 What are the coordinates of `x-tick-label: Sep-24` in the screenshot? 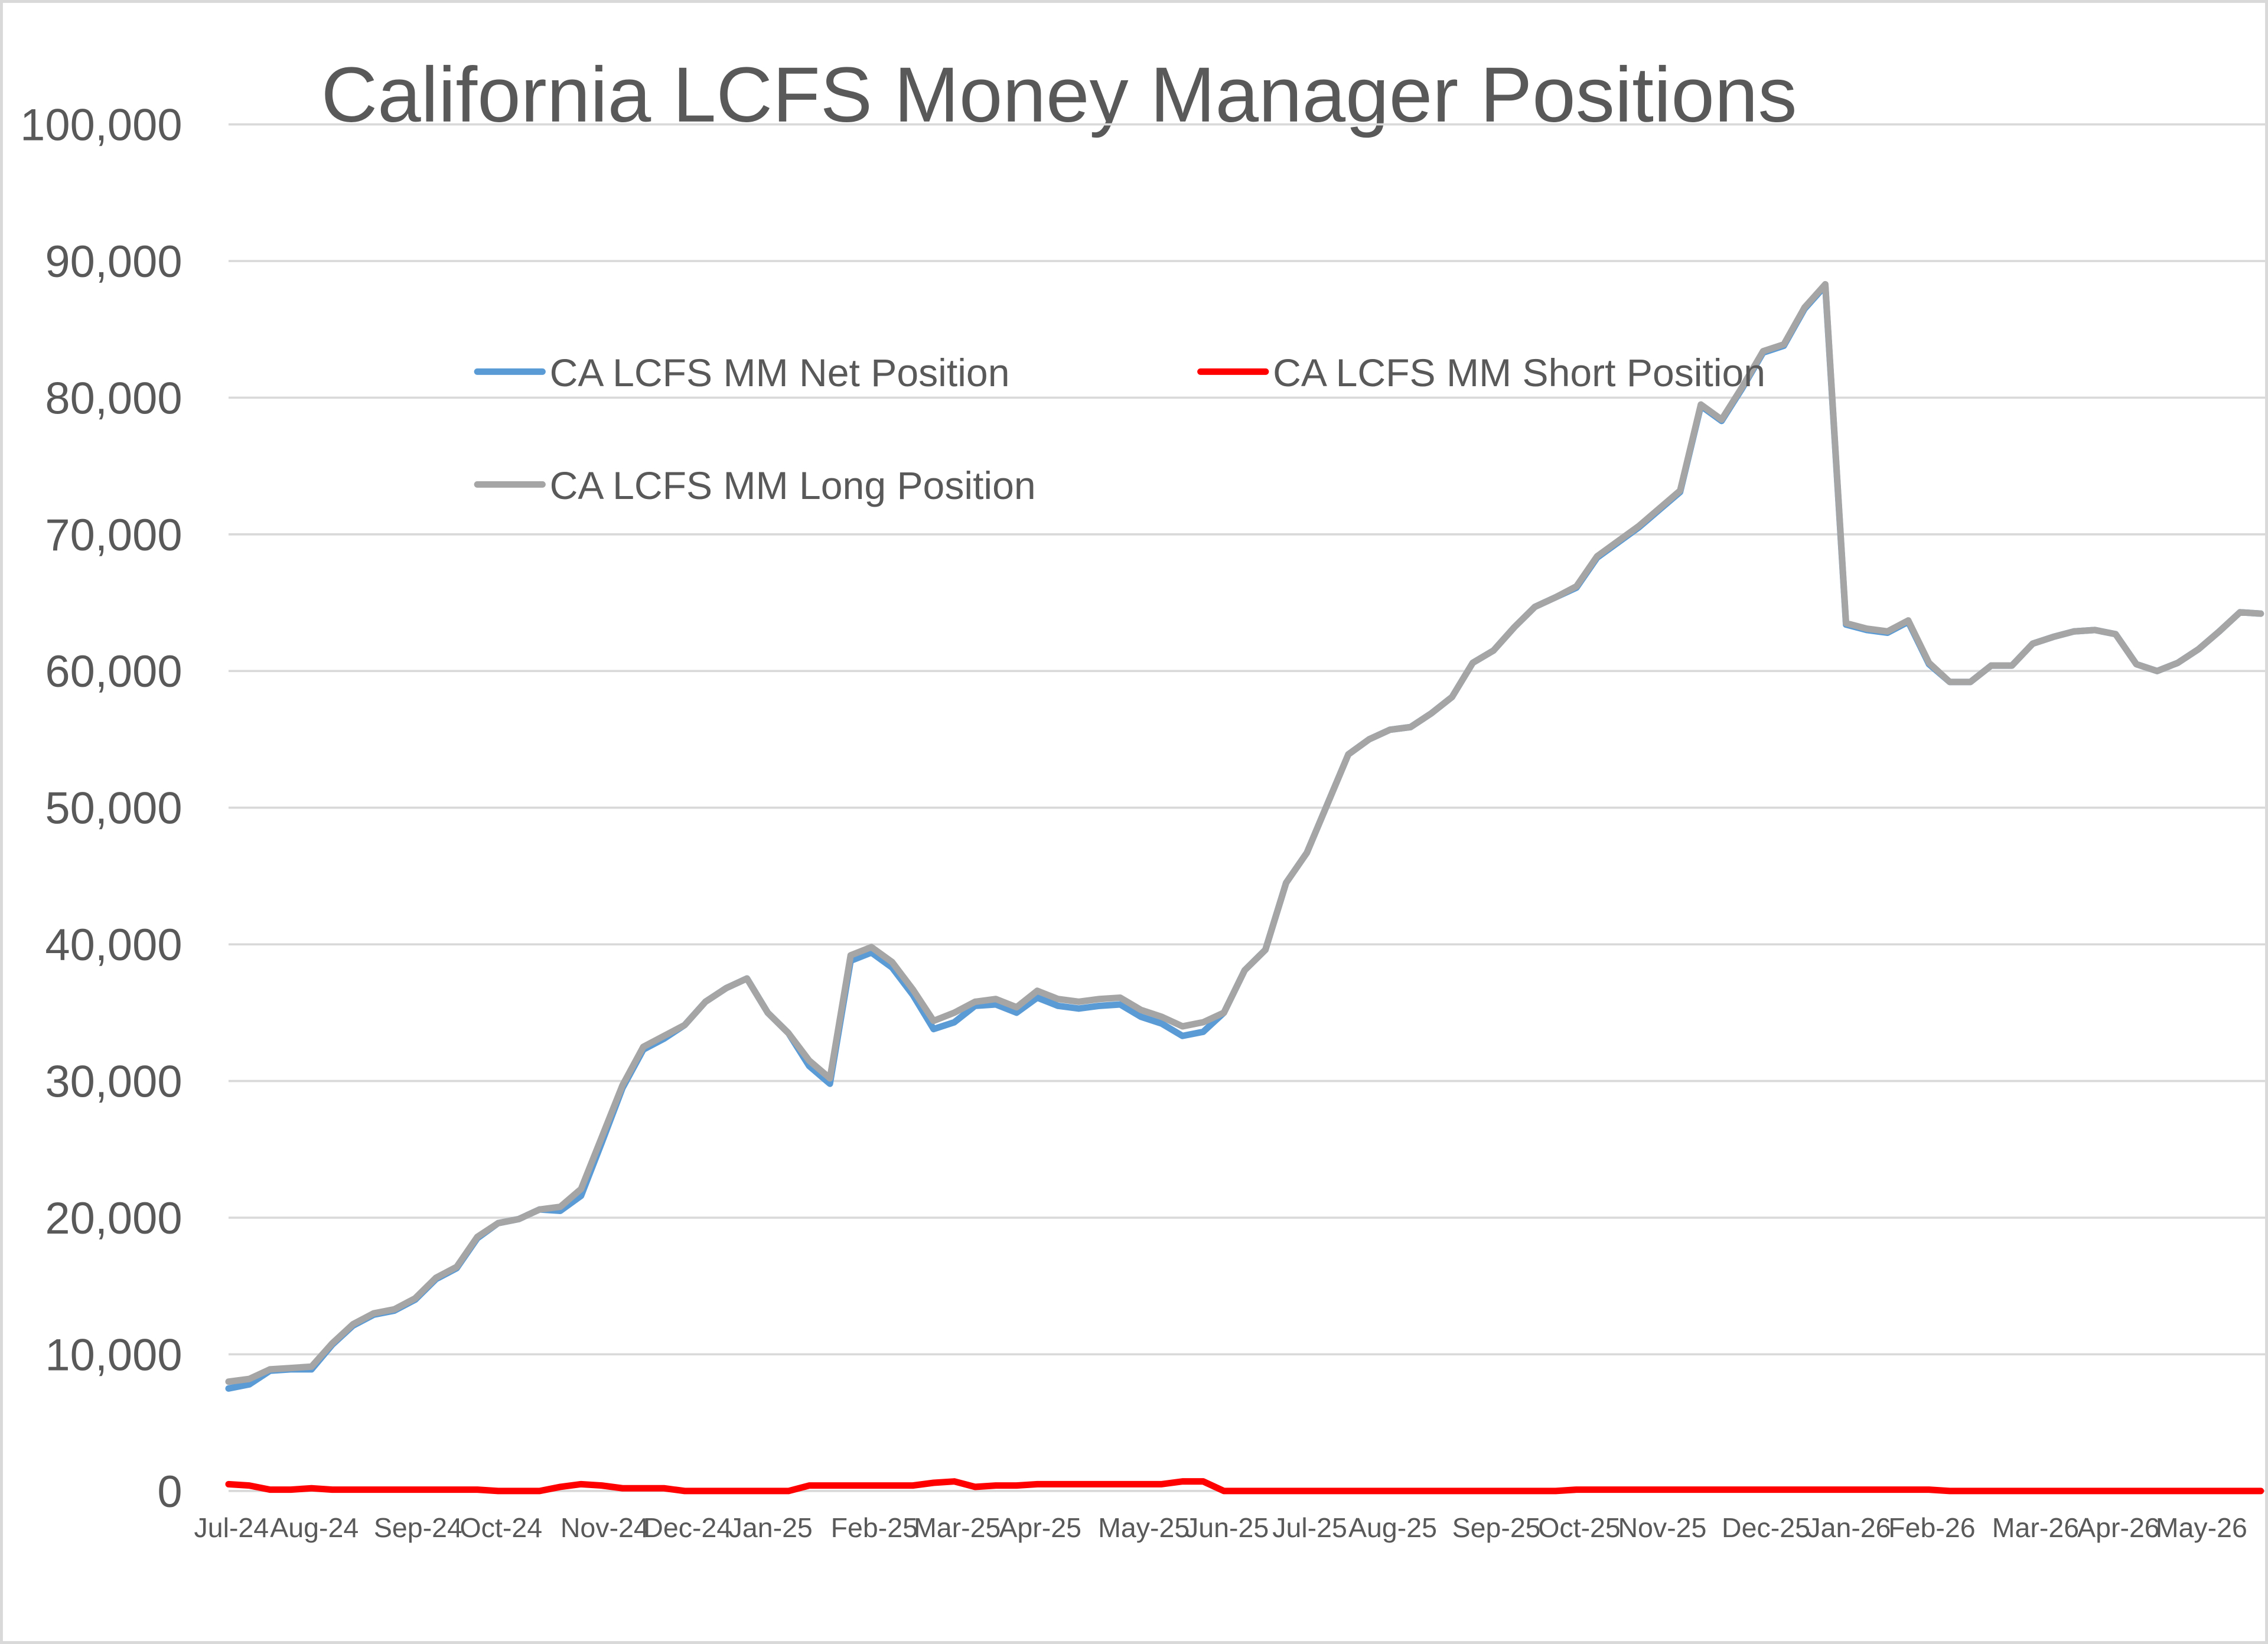 It's located at (418, 1527).